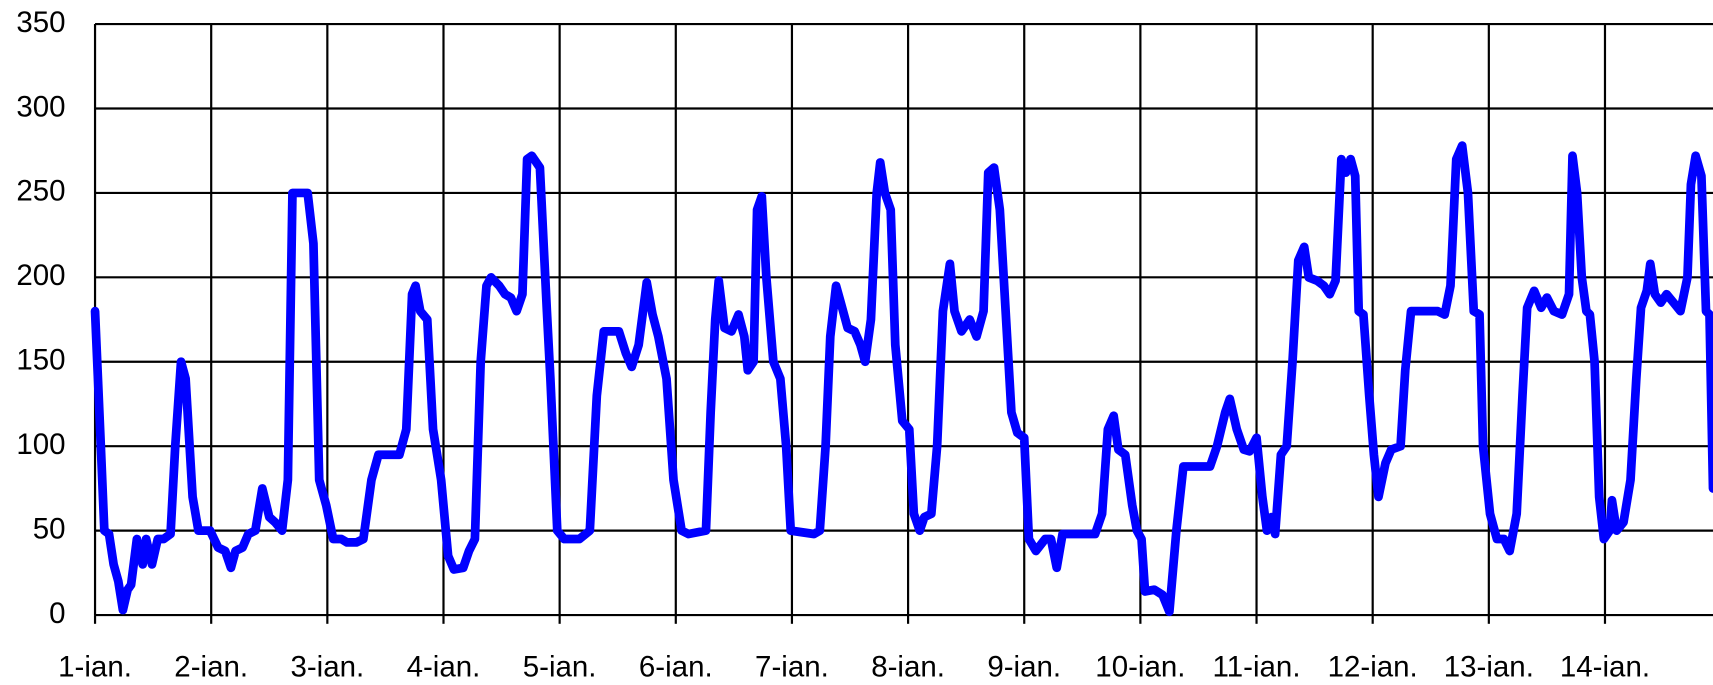 This screenshot has height=685, width=1713. Describe the element at coordinates (1257, 666) in the screenshot. I see `x-tick-label: 11-ian.` at that location.